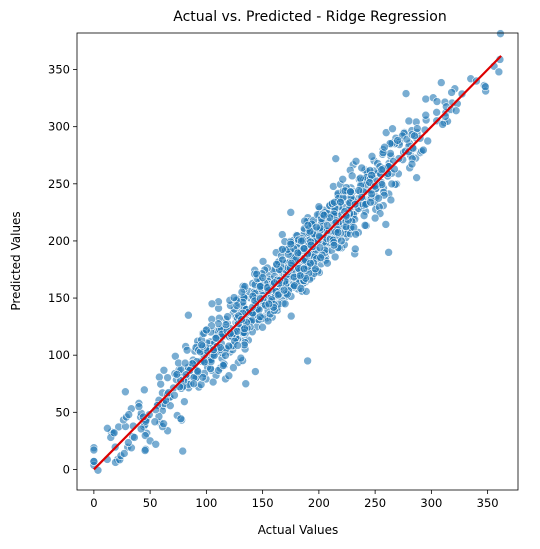 Image resolution: width=540 pixels, height=549 pixels. Describe the element at coordinates (59, 355) in the screenshot. I see `y-tick-label: 100` at that location.